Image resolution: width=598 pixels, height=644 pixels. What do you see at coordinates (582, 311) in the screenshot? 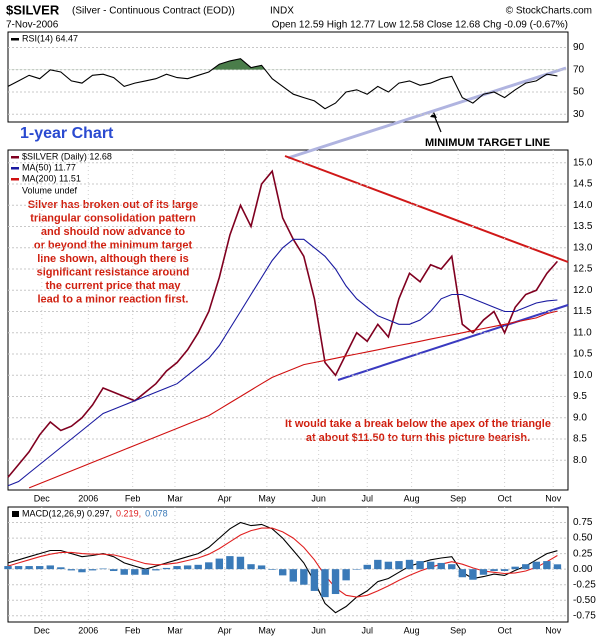
I see `y-tick-label: 11.5` at bounding box center [582, 311].